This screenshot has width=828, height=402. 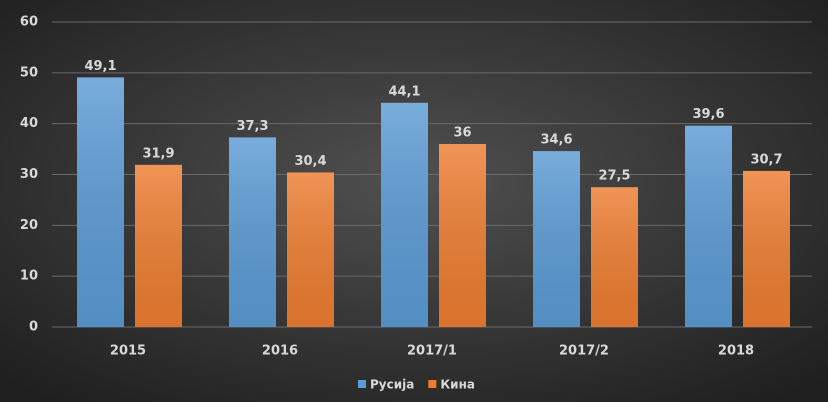 What do you see at coordinates (100, 66) in the screenshot?
I see `data-label: 49,1` at bounding box center [100, 66].